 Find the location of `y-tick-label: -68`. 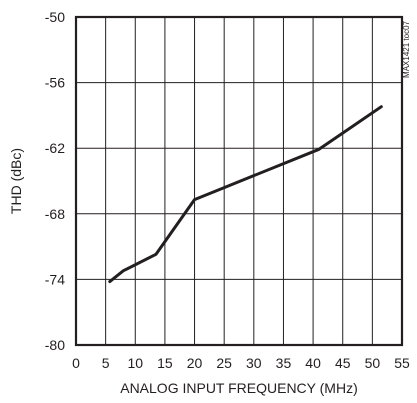

y-tick-label: -68 is located at coordinates (55, 214).